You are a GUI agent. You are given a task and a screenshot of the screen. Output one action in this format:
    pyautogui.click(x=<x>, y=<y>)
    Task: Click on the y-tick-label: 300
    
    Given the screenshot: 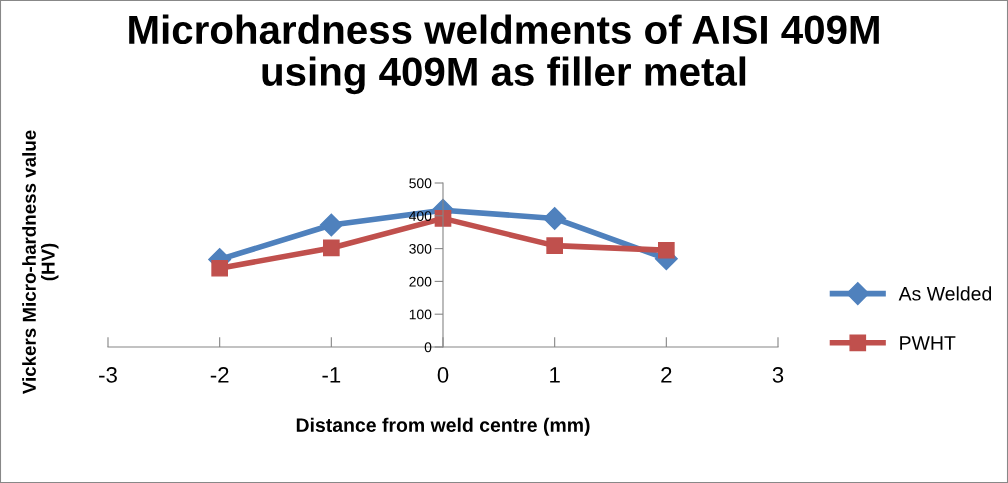 What is the action you would take?
    pyautogui.click(x=420, y=248)
    